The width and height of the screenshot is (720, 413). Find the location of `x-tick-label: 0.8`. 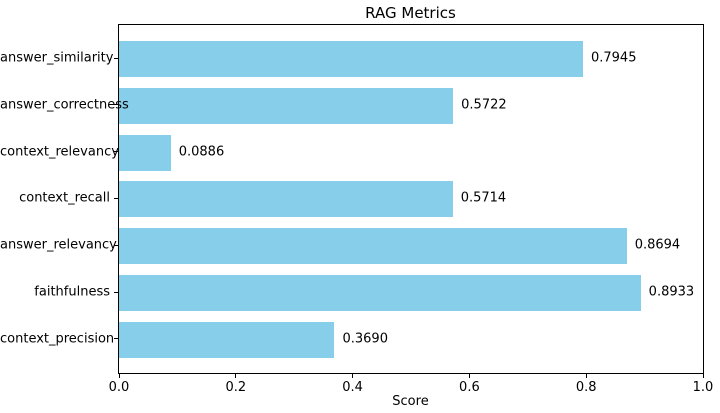

x-tick-label: 0.8 is located at coordinates (586, 387).